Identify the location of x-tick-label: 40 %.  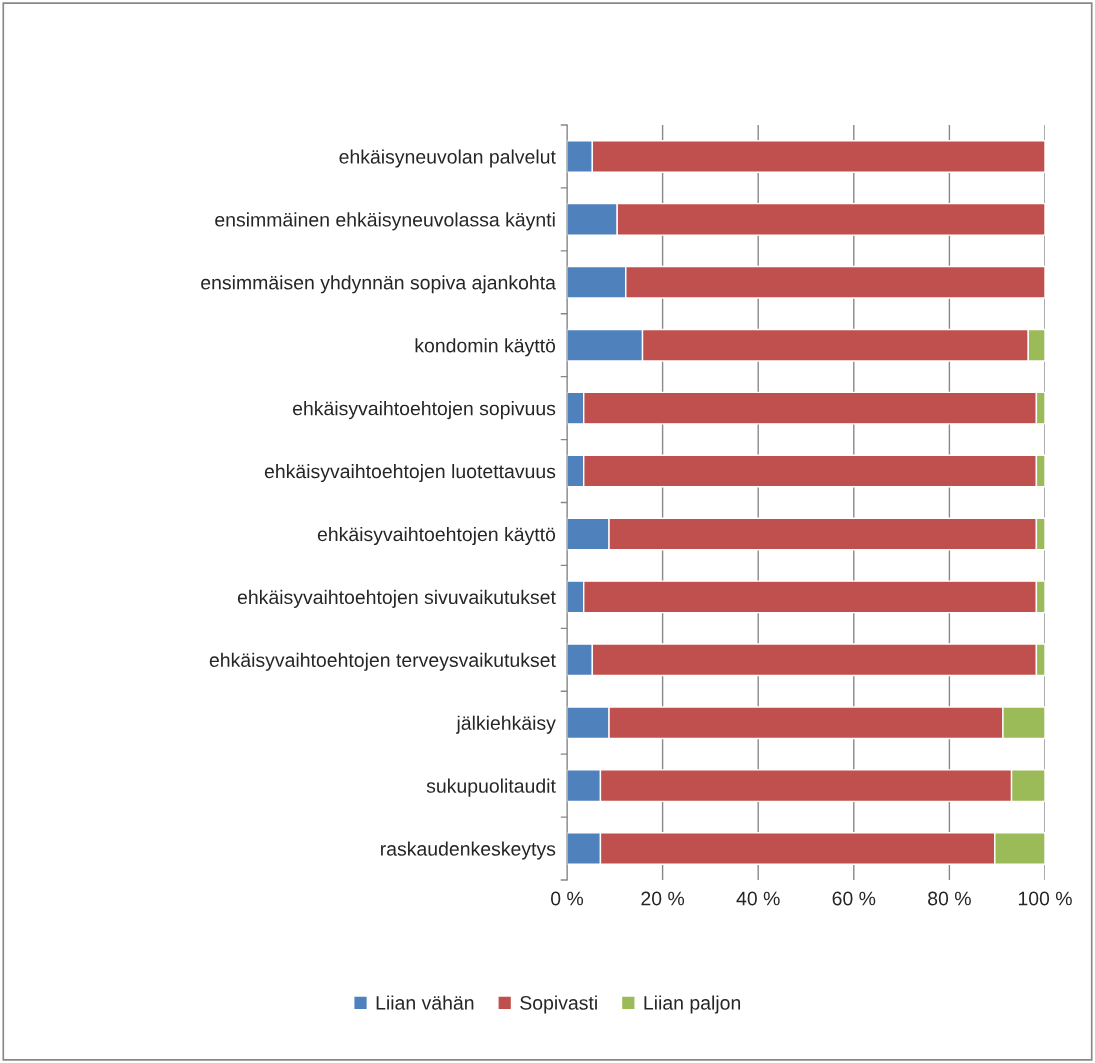
(758, 898).